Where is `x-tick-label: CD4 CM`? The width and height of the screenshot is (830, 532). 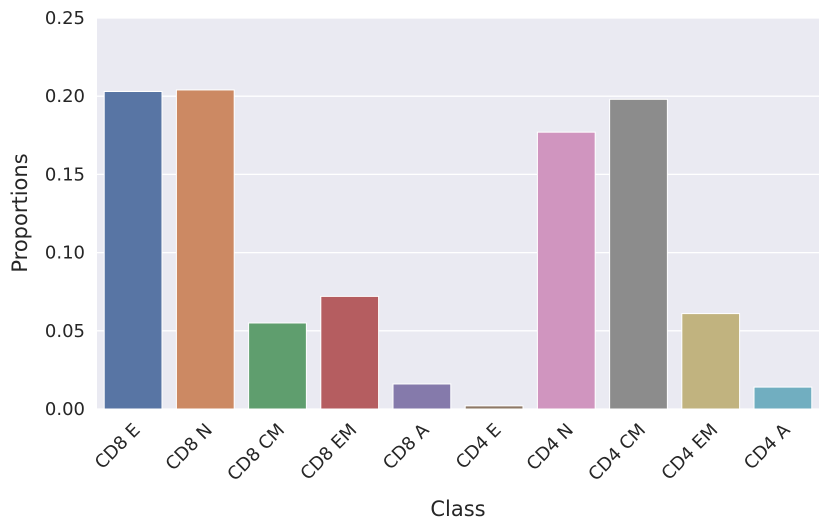 x-tick-label: CD4 CM is located at coordinates (617, 453).